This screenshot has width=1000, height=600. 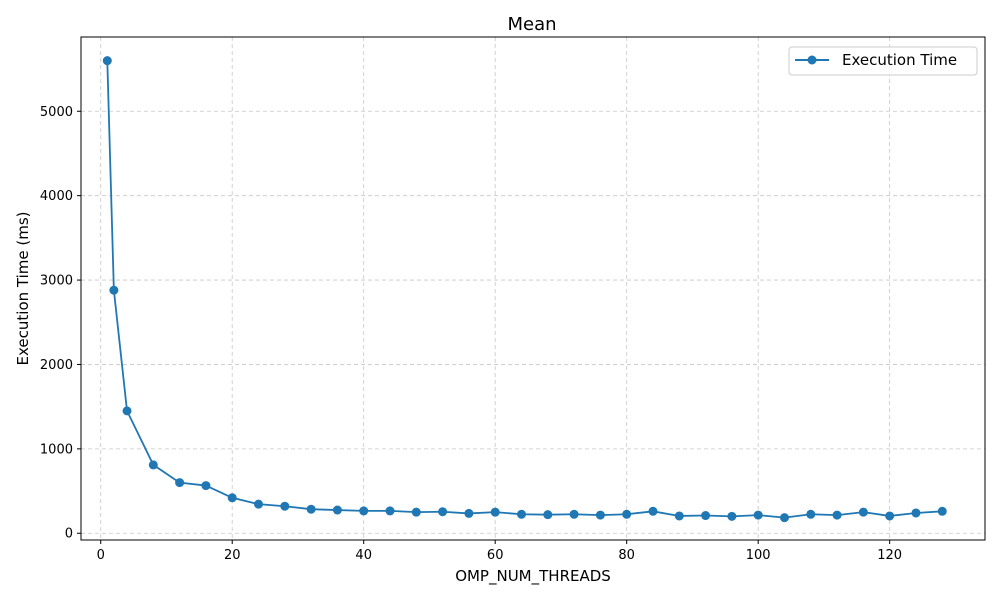 What do you see at coordinates (56, 449) in the screenshot?
I see `y-tick-label: 1000` at bounding box center [56, 449].